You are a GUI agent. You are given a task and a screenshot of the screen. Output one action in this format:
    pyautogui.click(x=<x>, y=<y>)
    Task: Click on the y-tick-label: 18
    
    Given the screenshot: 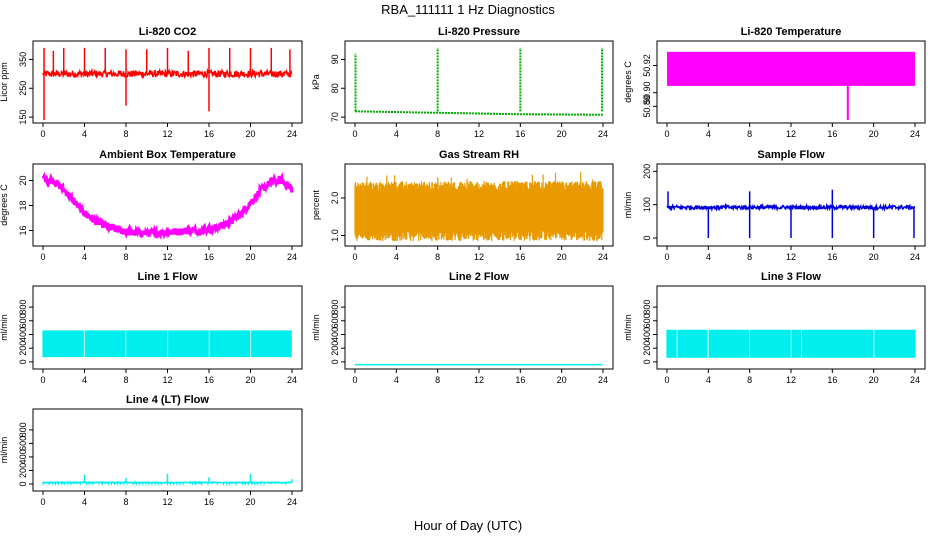 What is the action you would take?
    pyautogui.click(x=23, y=205)
    